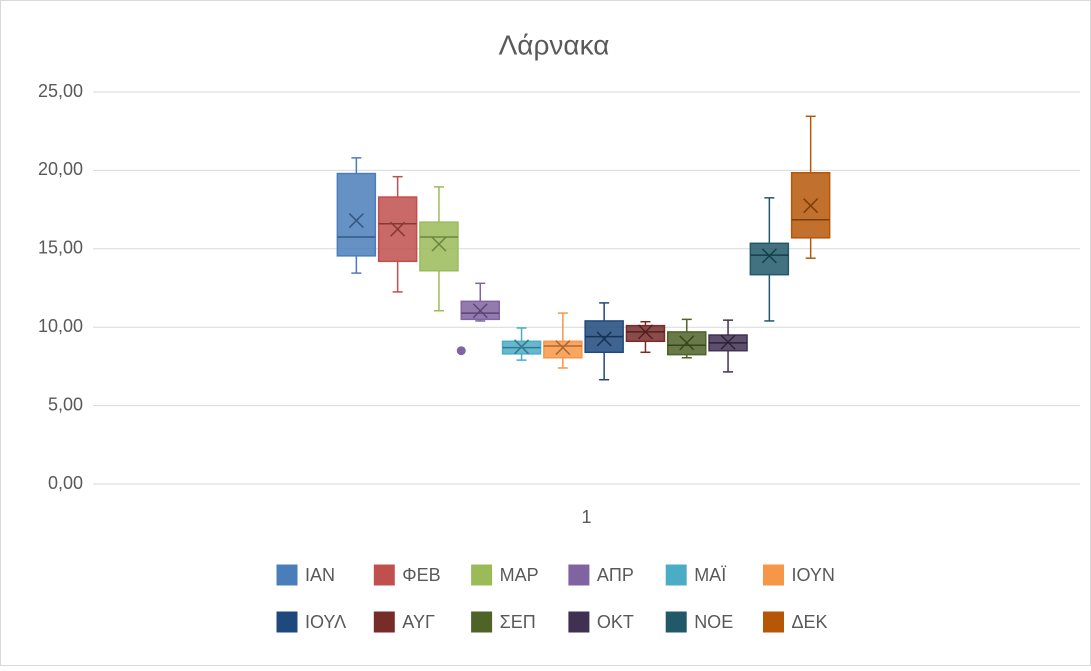  What do you see at coordinates (60, 91) in the screenshot?
I see `y-tick-label: 25,00` at bounding box center [60, 91].